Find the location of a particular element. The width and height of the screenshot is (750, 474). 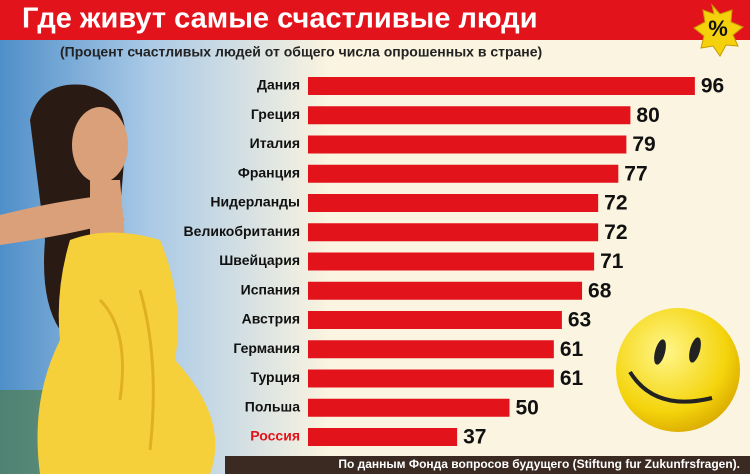

value-label: 71 is located at coordinates (612, 261).